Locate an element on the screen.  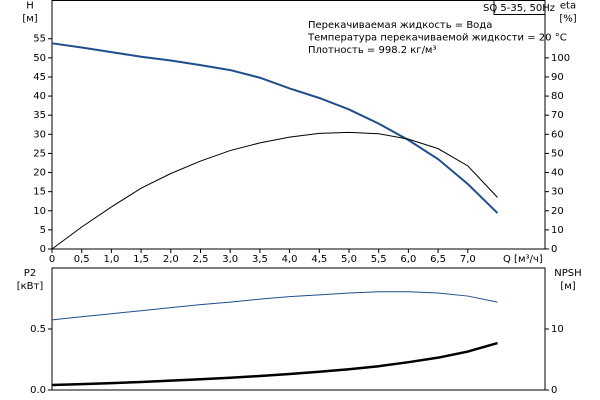
x-tick-label: 5,5 is located at coordinates (379, 259).